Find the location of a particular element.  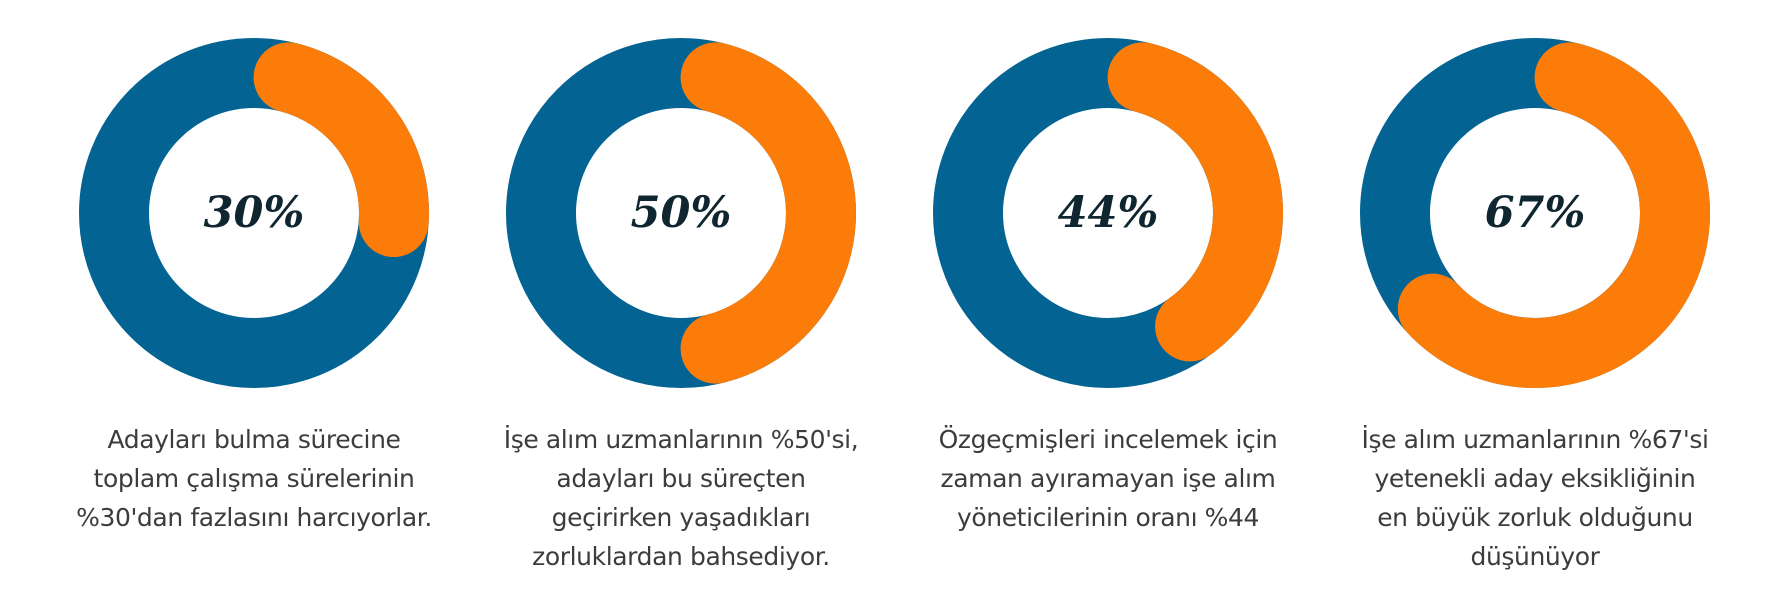

caption-line: İşe alım uzmanlarının %50'si, is located at coordinates (681, 439).